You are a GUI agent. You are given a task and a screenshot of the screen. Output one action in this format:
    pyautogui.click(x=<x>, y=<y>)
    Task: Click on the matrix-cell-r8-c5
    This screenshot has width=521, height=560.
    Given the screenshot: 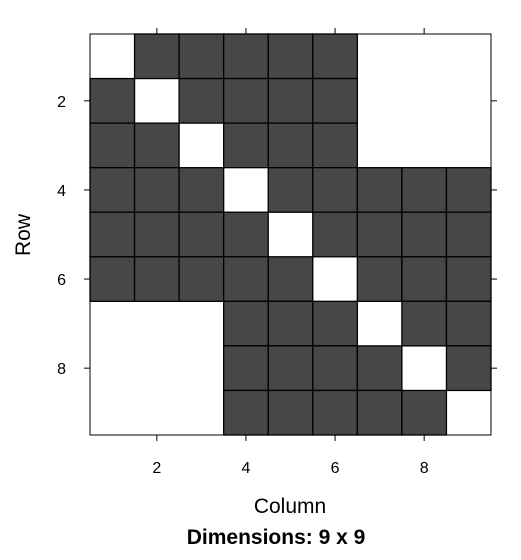 What is the action you would take?
    pyautogui.click(x=290, y=368)
    